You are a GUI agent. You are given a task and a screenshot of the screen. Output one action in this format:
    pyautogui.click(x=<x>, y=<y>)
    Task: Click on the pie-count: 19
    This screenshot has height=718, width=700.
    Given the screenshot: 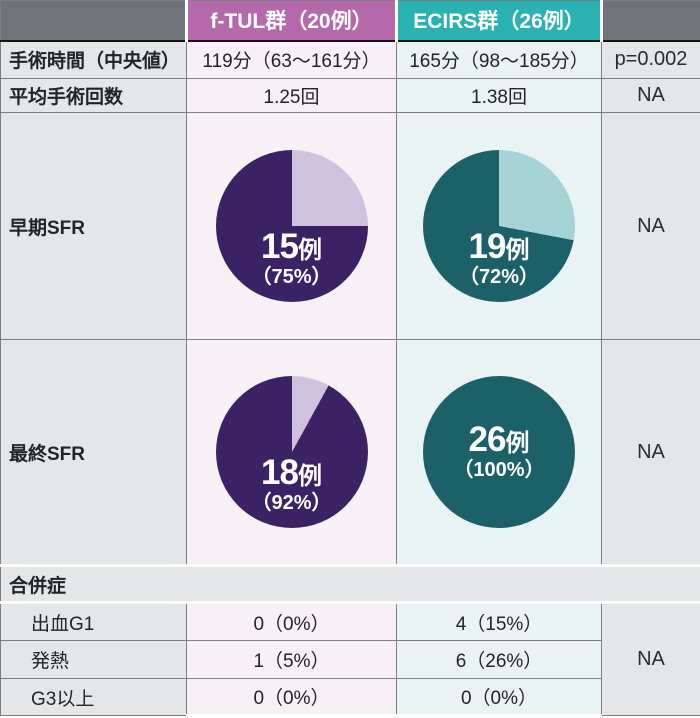 What is the action you would take?
    pyautogui.click(x=487, y=246)
    